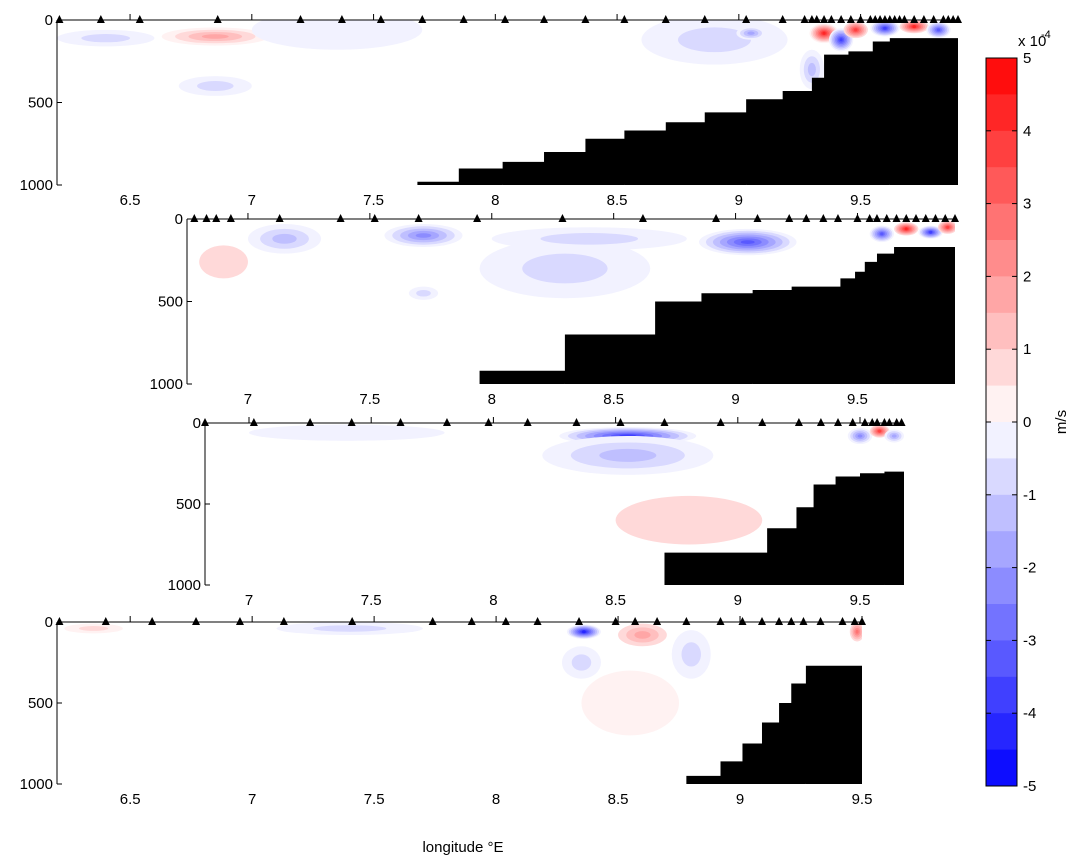 The width and height of the screenshot is (1073, 861). What do you see at coordinates (1027, 349) in the screenshot?
I see `colorbar-tick-label: 1` at bounding box center [1027, 349].